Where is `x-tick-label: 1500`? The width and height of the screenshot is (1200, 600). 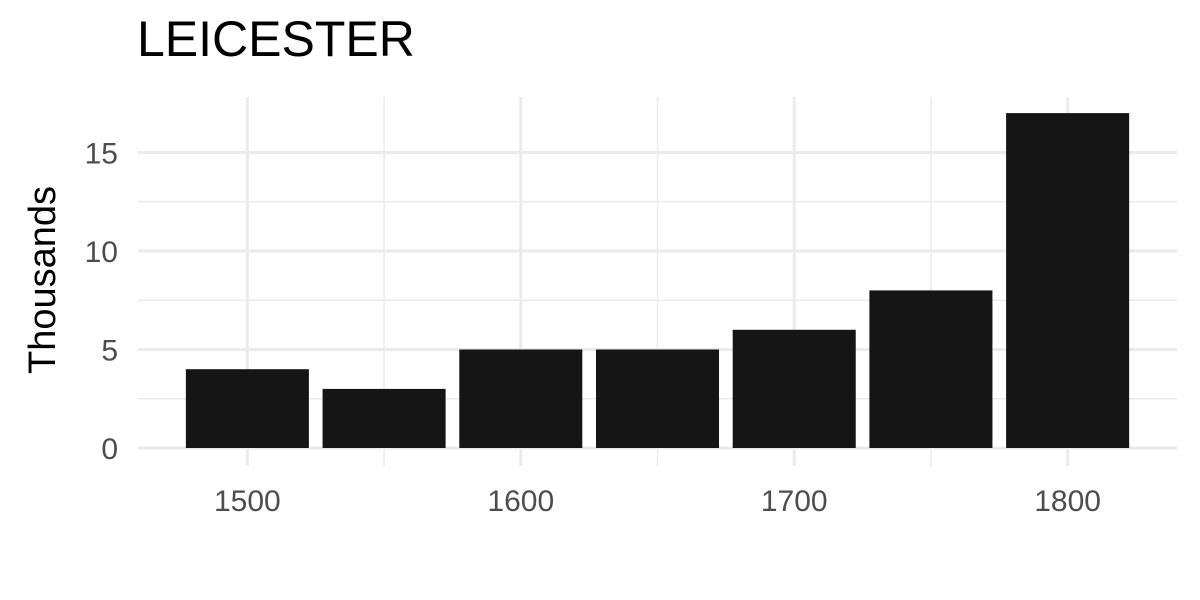 x-tick-label: 1500 is located at coordinates (247, 501).